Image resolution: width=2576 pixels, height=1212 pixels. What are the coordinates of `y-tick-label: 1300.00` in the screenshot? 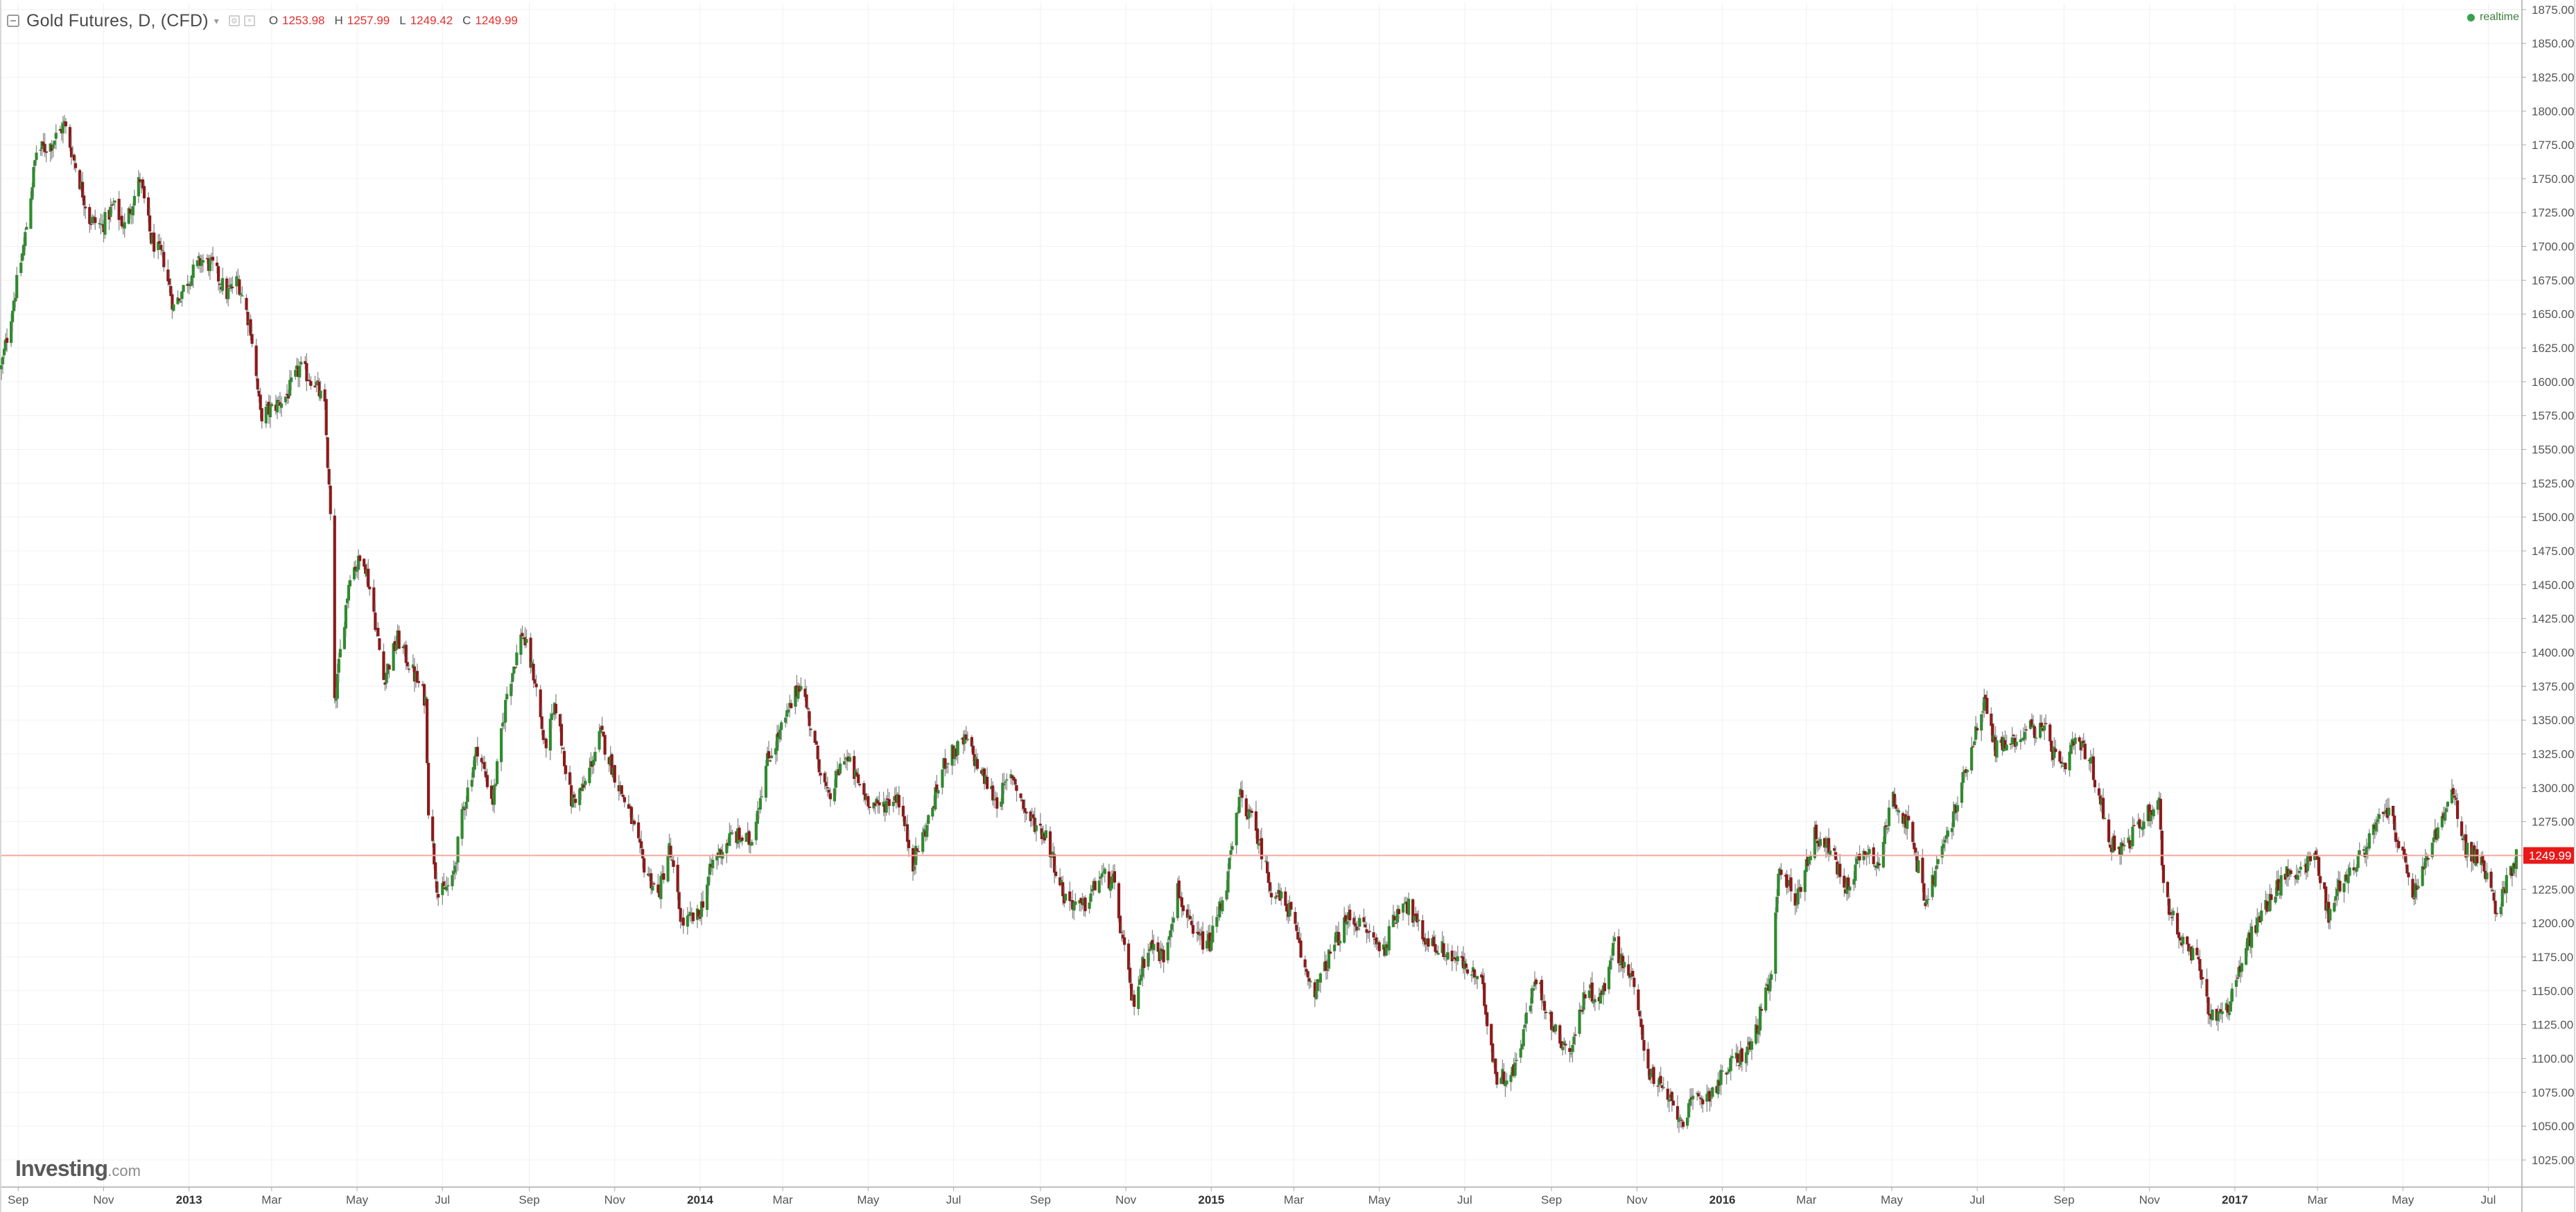 It's located at (2553, 788).